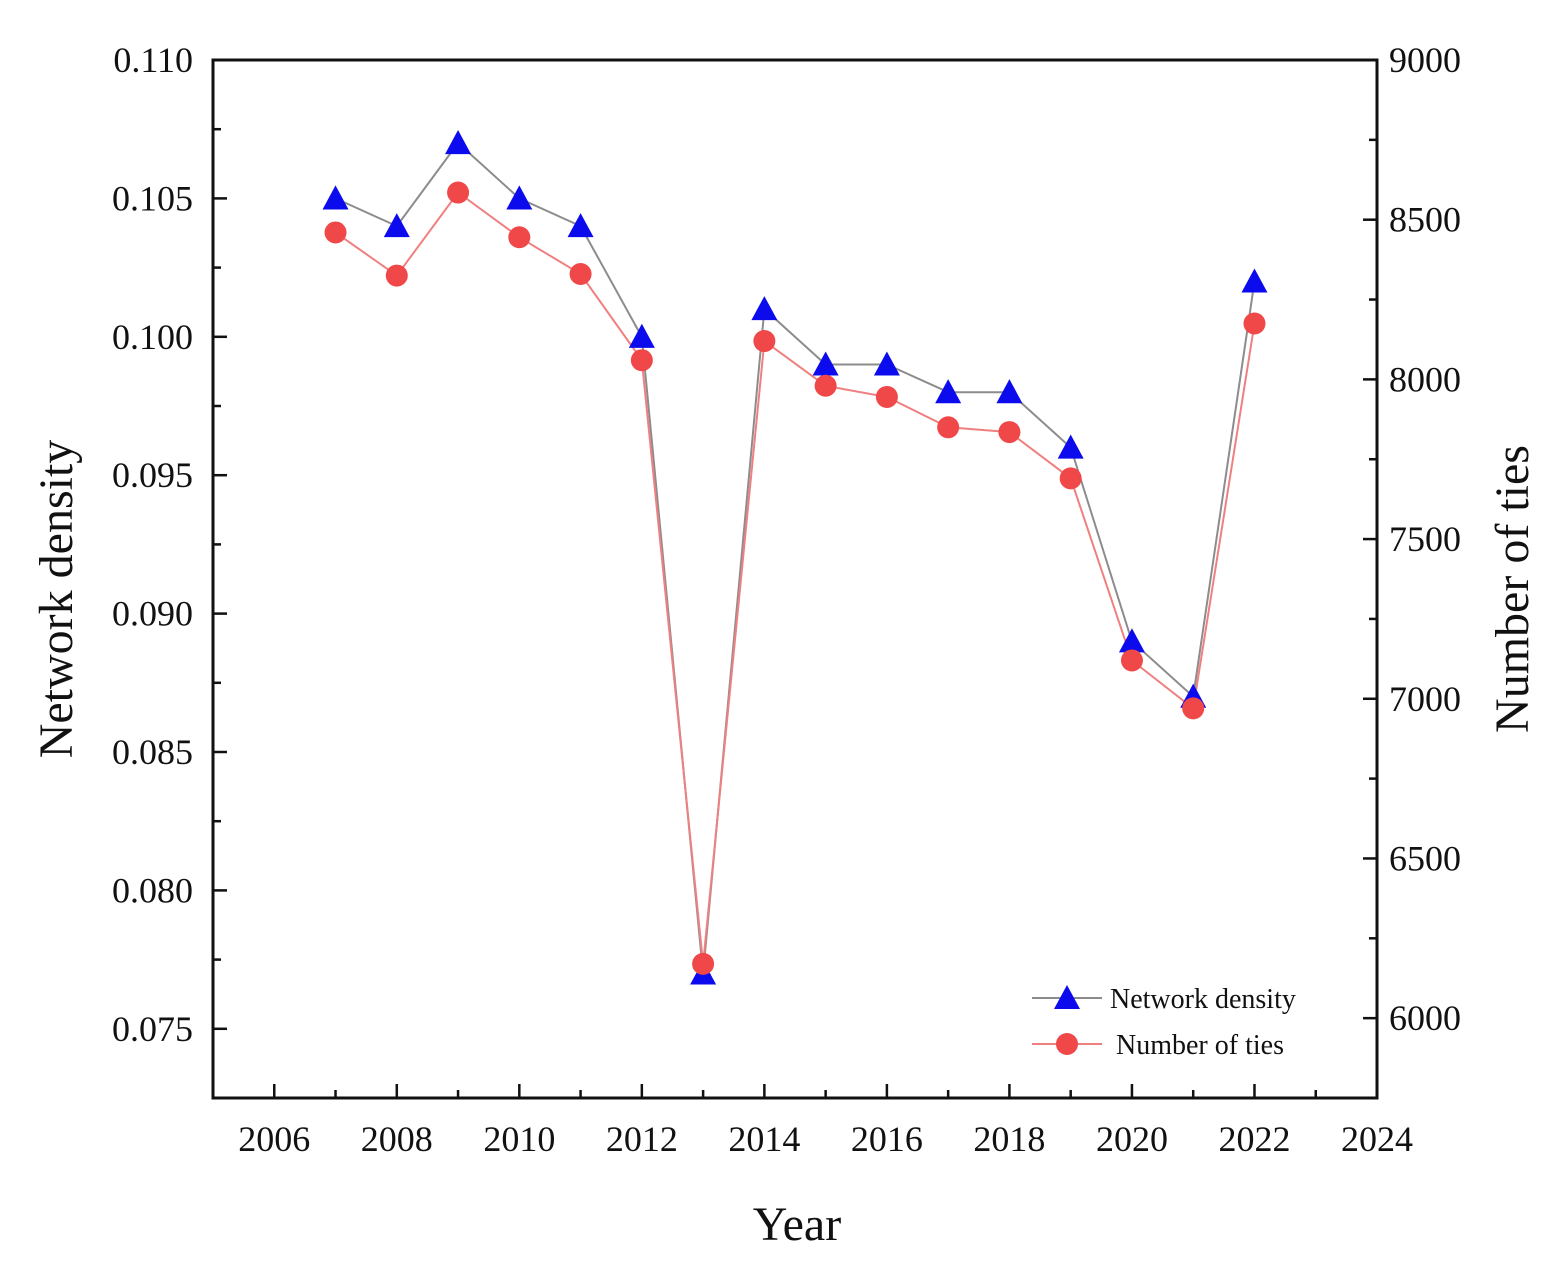 The width and height of the screenshot is (1560, 1283). Describe the element at coordinates (1164, 1022) in the screenshot. I see `legend: Network density Number of ties` at that location.